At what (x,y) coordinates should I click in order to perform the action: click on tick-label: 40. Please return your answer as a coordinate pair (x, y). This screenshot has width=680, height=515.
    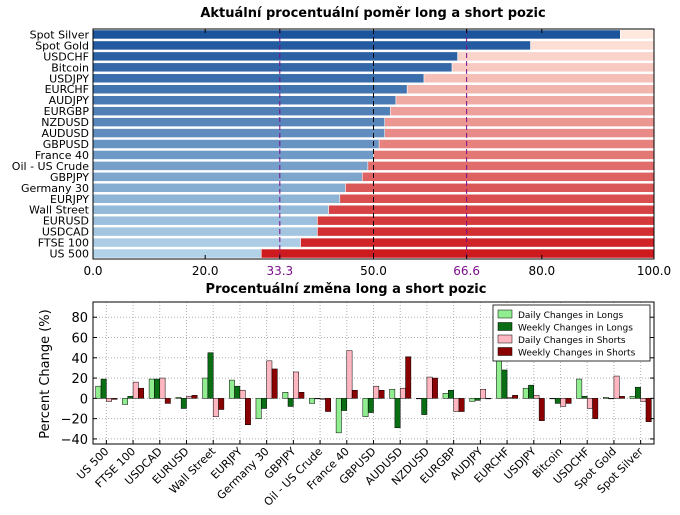
    Looking at the image, I should click on (79, 359).